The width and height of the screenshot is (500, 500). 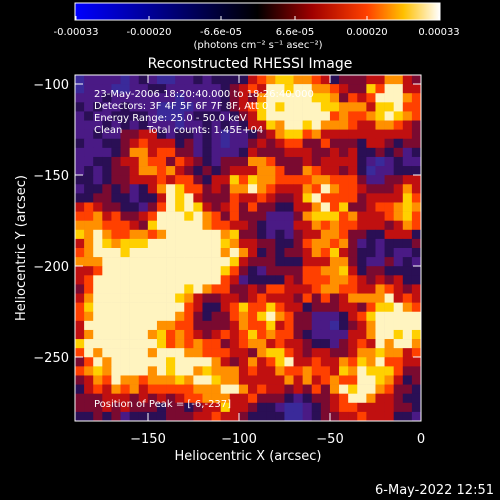 What do you see at coordinates (21, 248) in the screenshot?
I see `y-axis-label: Heliocentric Y (arcsec)` at bounding box center [21, 248].